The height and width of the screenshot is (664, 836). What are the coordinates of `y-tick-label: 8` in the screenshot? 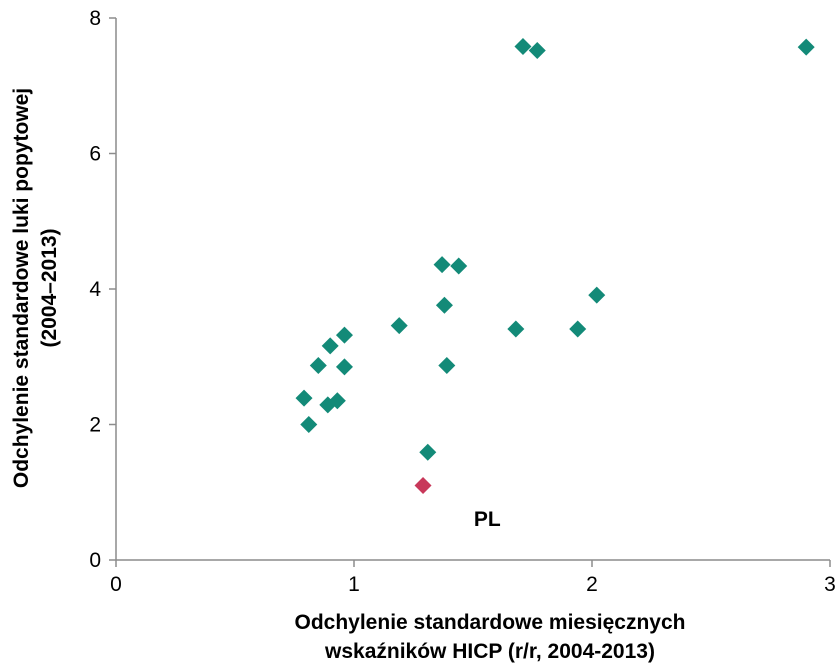 It's located at (95, 18).